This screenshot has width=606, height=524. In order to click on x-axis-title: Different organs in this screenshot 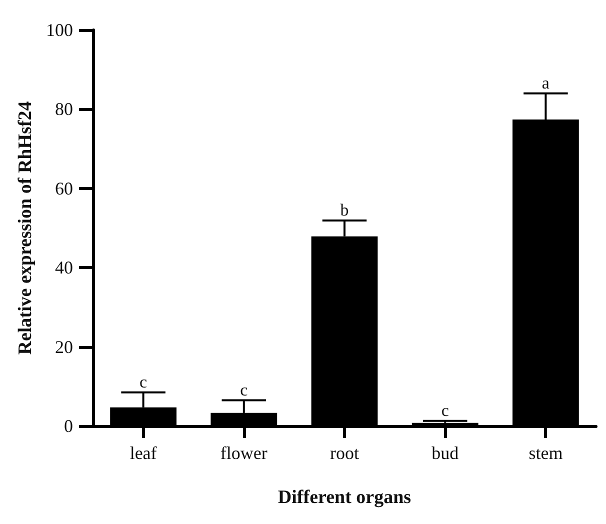, I will do `click(345, 497)`.